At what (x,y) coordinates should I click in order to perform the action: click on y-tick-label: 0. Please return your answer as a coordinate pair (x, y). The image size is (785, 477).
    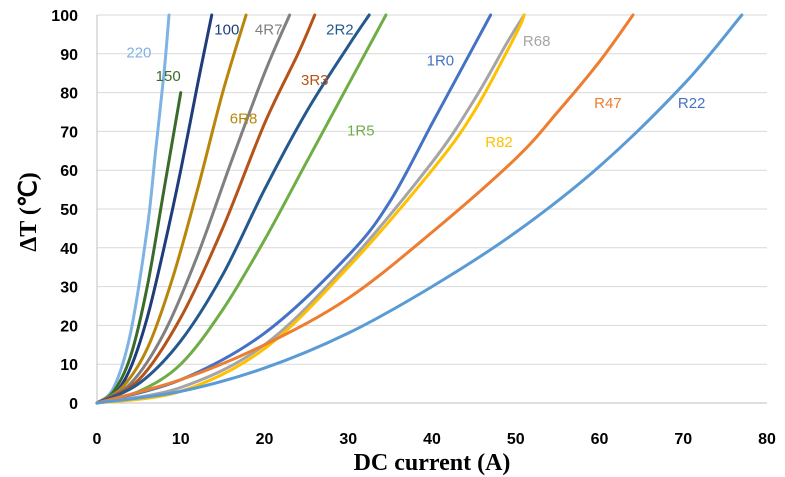
    Looking at the image, I should click on (73, 404).